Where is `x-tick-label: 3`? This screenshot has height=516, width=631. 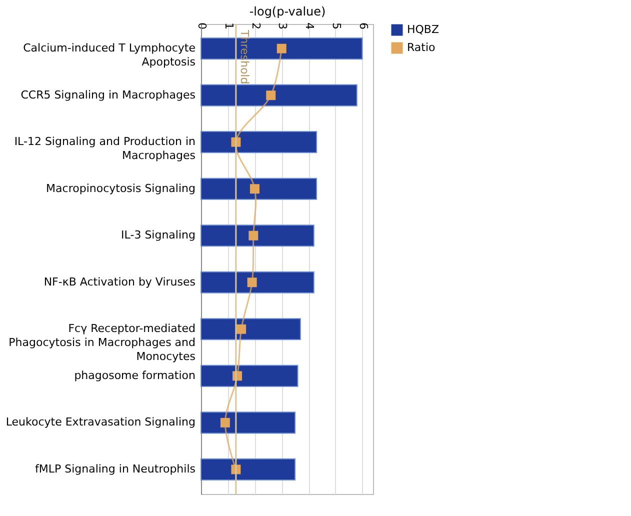 x-tick-label: 3 is located at coordinates (283, 26).